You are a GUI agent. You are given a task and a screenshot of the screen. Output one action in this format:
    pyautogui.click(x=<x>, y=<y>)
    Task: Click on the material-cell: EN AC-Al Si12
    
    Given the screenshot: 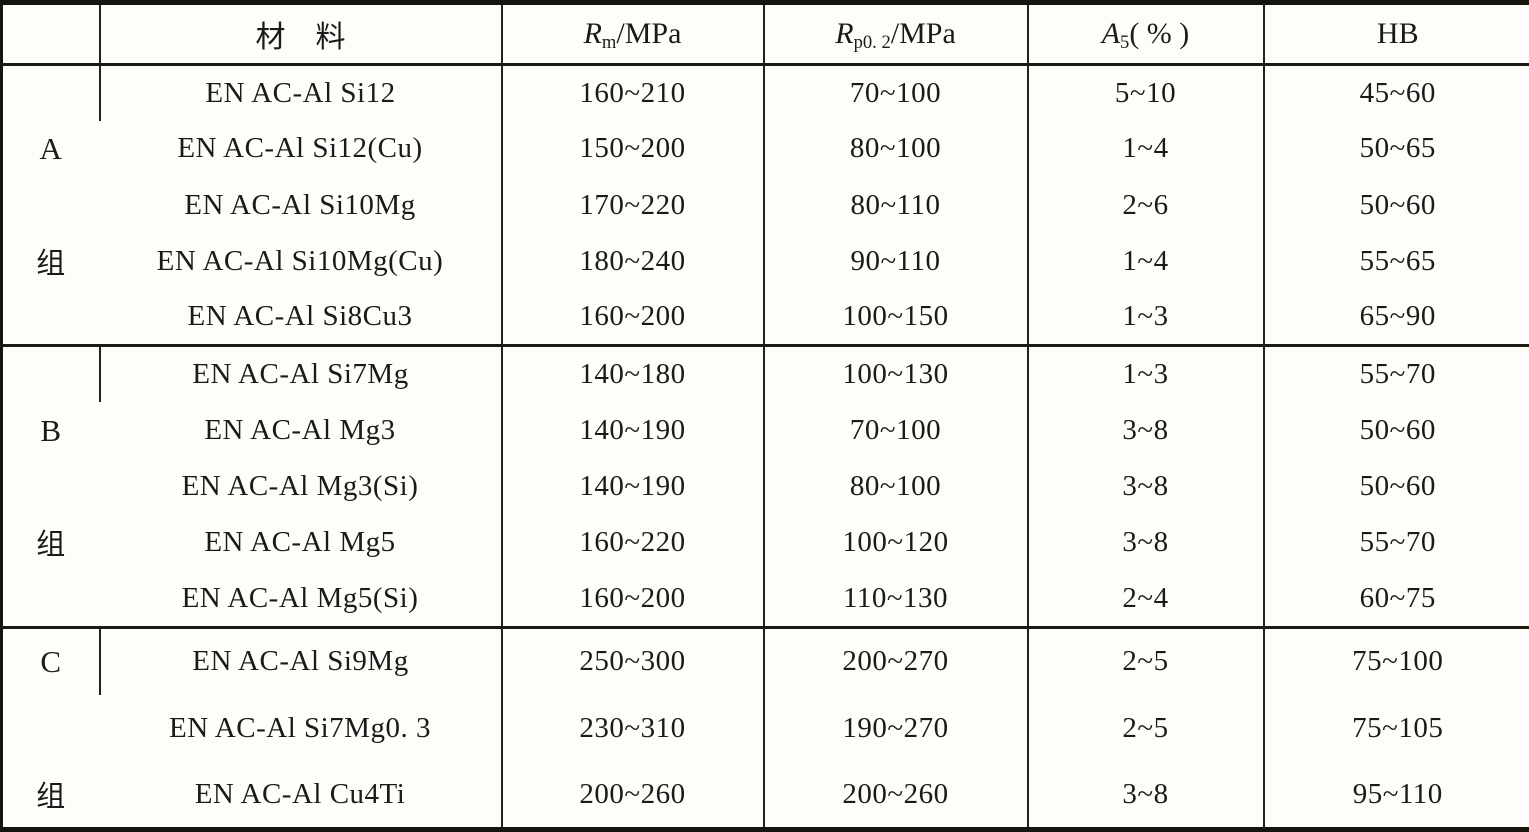 What is the action you would take?
    pyautogui.click(x=300, y=91)
    